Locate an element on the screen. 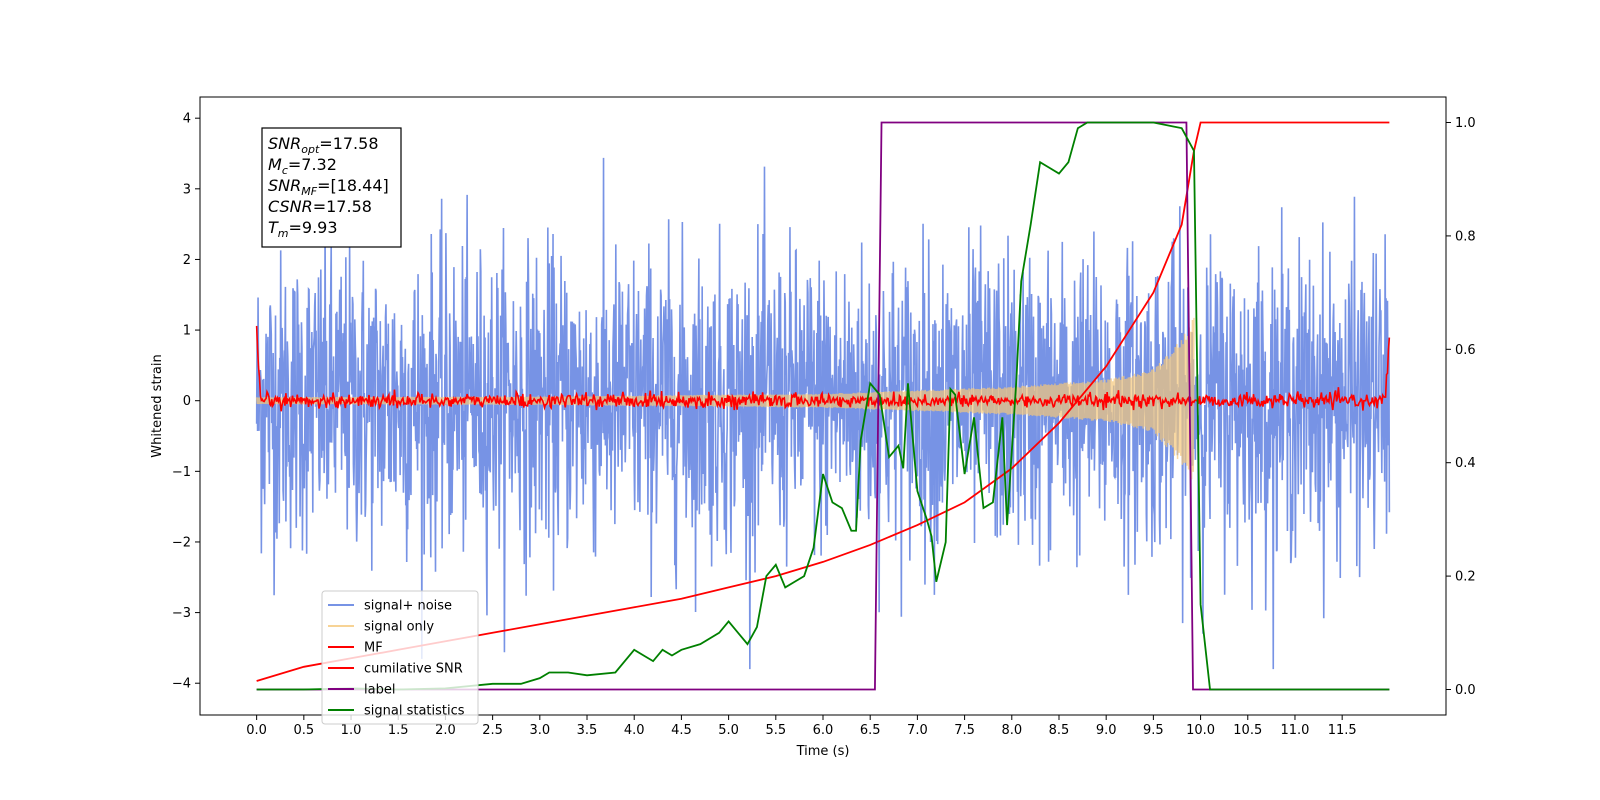 The image size is (1600, 800). y-tick-label: 4 is located at coordinates (187, 119).